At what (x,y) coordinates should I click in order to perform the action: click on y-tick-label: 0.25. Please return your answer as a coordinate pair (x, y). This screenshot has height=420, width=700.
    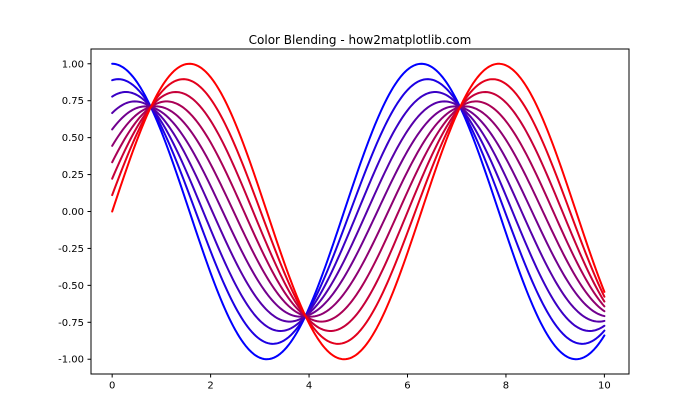
    Looking at the image, I should click on (73, 175).